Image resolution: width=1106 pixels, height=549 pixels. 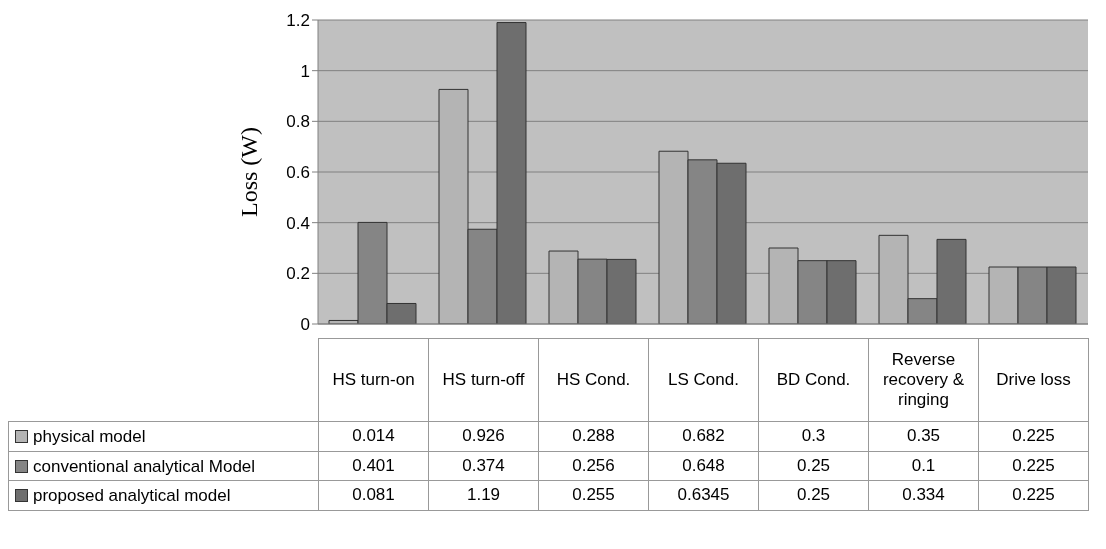 What do you see at coordinates (89, 436) in the screenshot?
I see `legend-label: physical model` at bounding box center [89, 436].